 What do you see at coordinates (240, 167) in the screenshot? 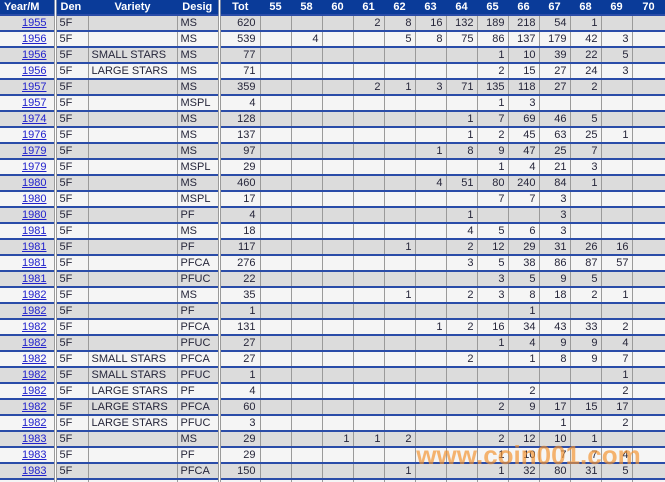
I see `total-cell: 29` at bounding box center [240, 167].